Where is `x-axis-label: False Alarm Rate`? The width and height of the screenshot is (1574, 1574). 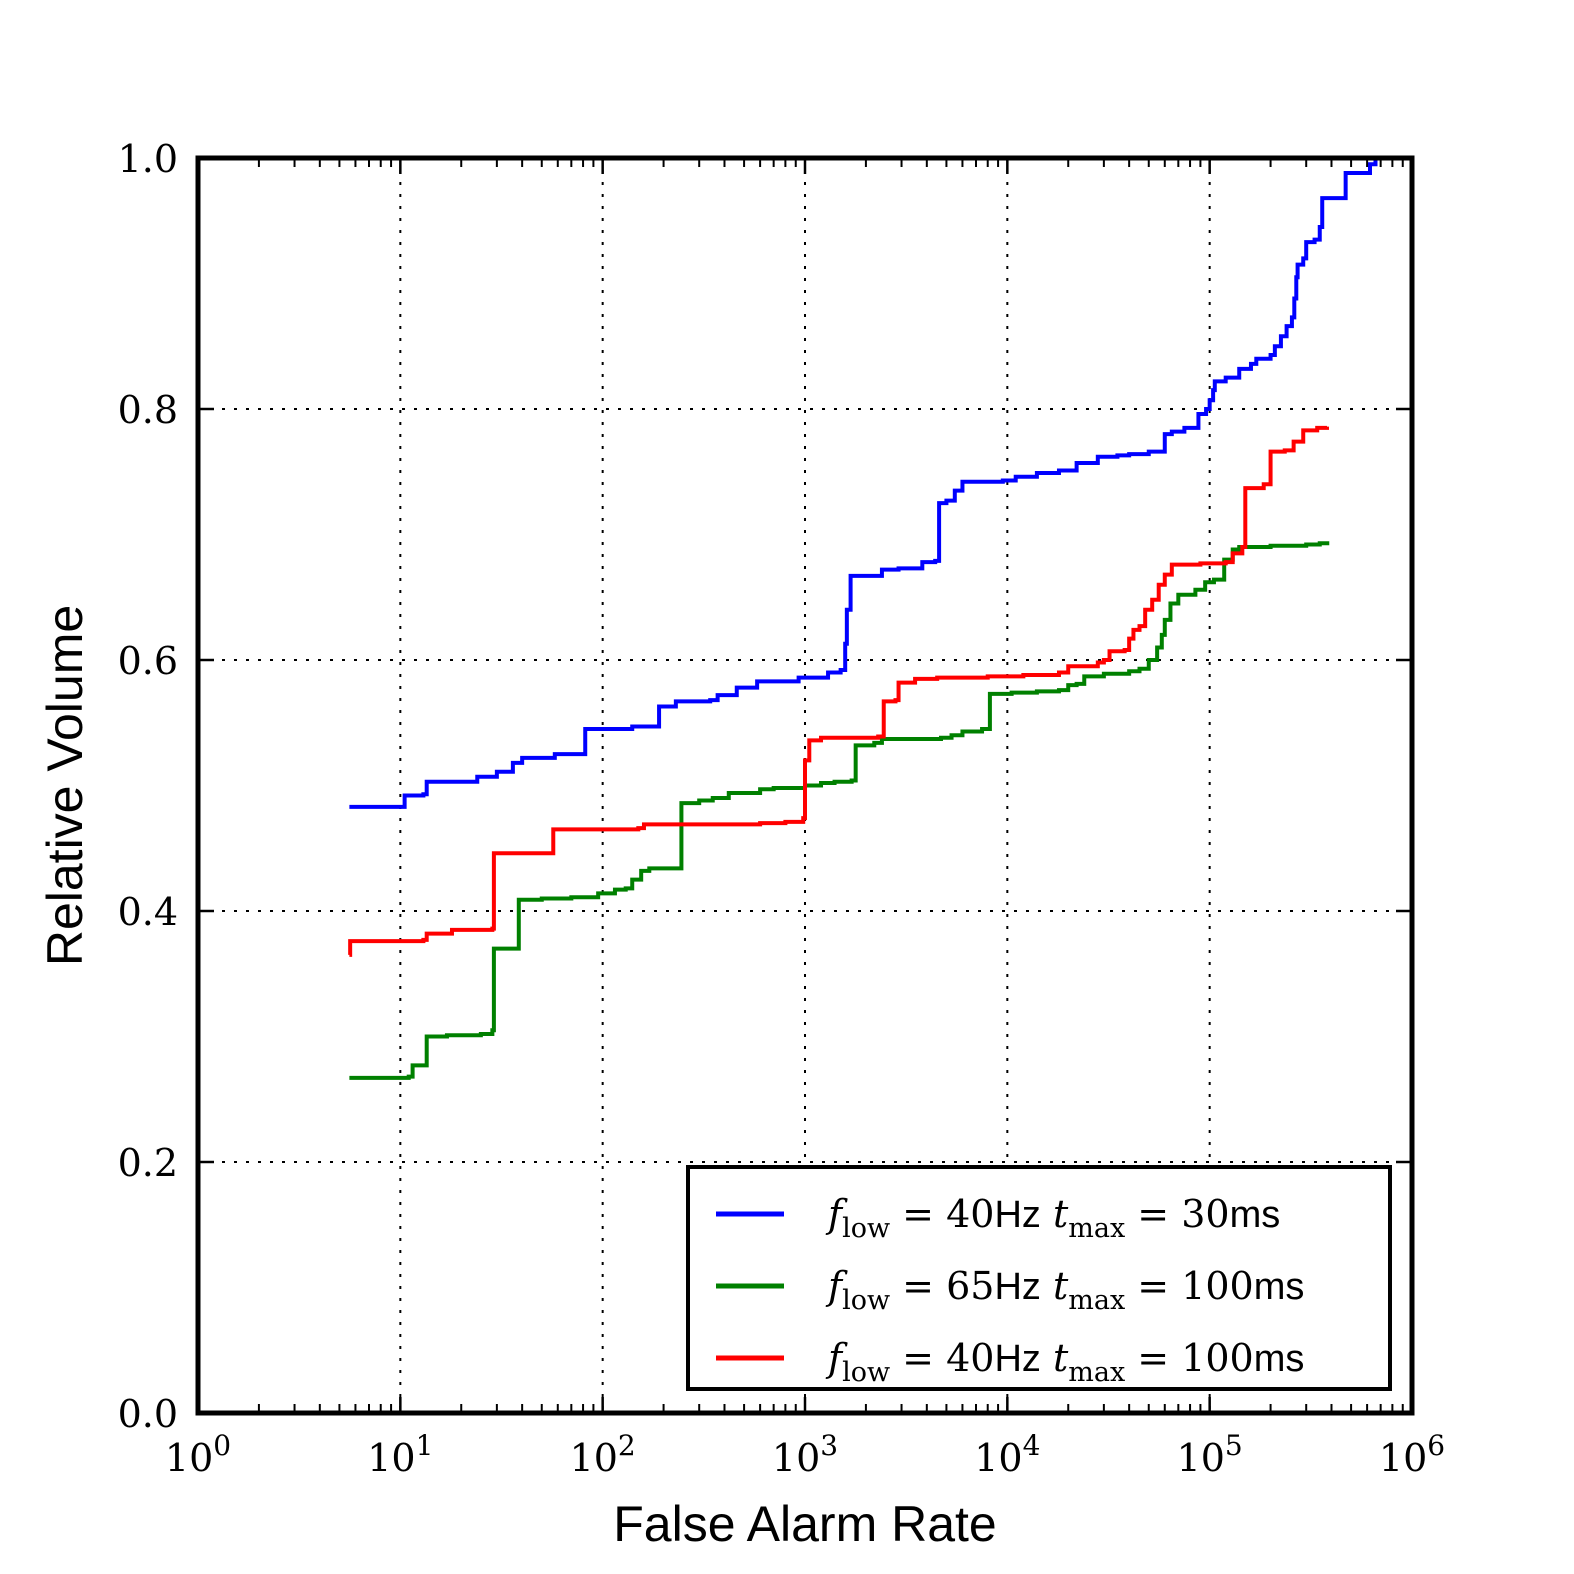 x-axis-label: False Alarm Rate is located at coordinates (804, 1524).